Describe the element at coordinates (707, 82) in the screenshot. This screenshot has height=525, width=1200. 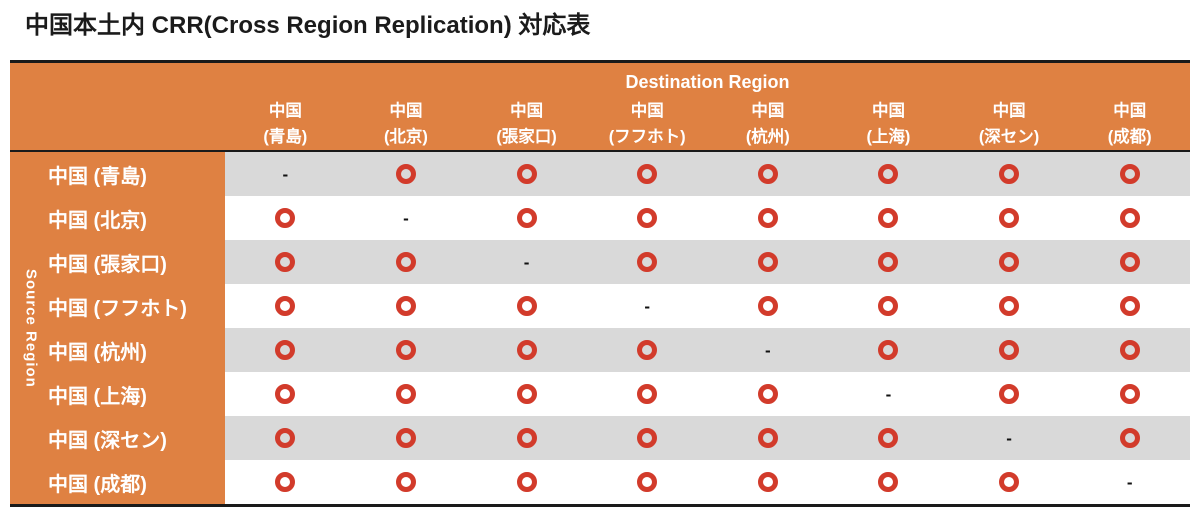
I see `destination-region-label: Destination Region` at that location.